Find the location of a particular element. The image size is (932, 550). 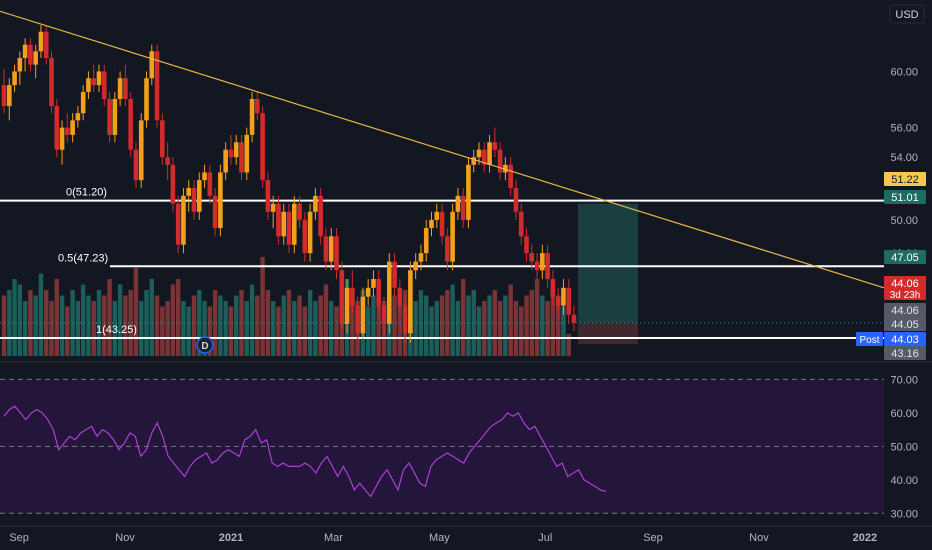

time-tick-label: Sep is located at coordinates (19, 538).